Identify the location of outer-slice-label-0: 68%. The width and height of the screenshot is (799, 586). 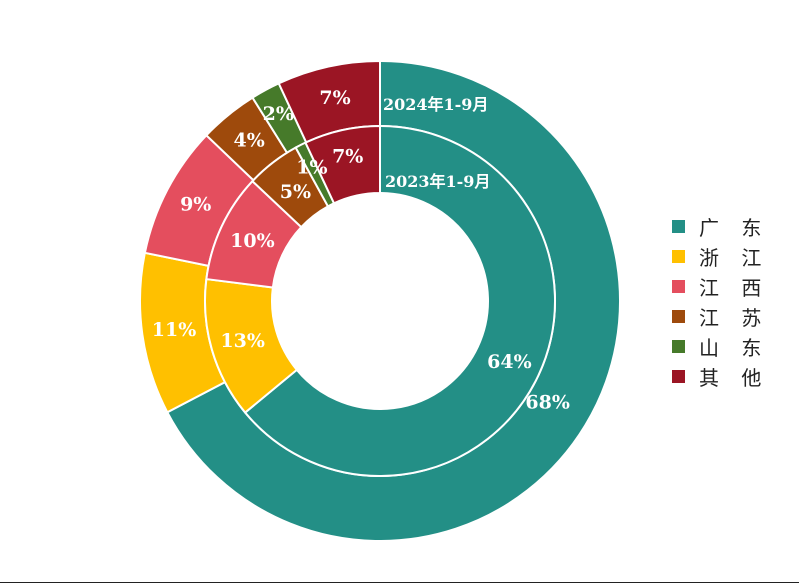
(547, 402).